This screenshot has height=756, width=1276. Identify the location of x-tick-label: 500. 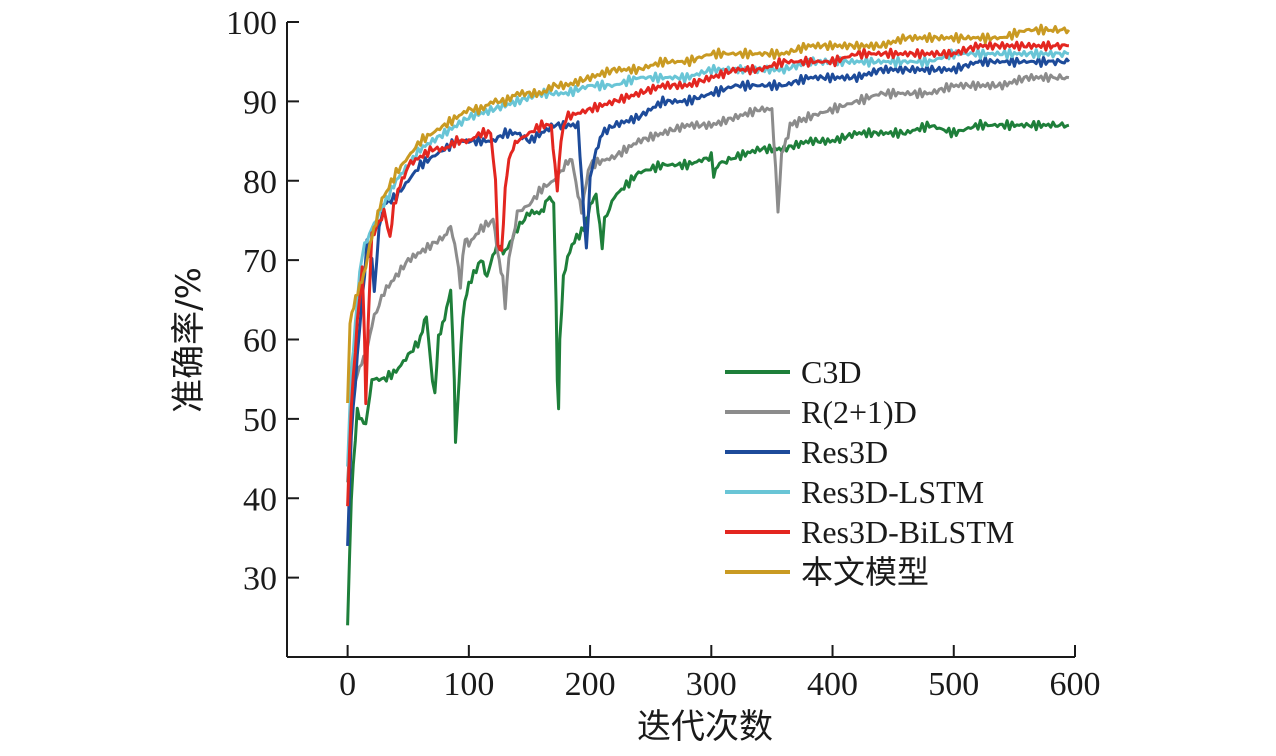
(953, 684).